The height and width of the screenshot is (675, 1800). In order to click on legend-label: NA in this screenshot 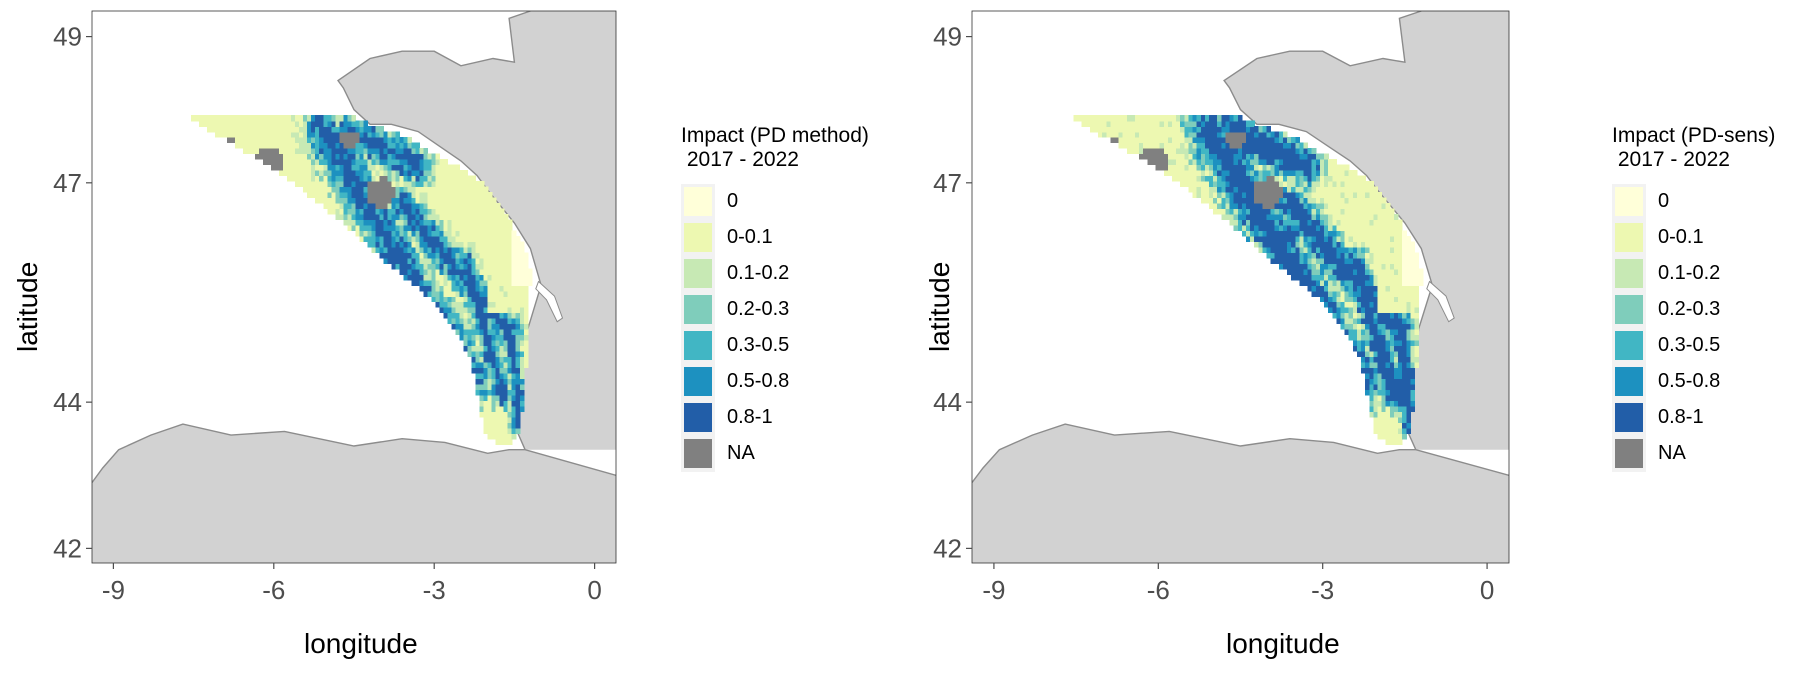, I will do `click(1672, 453)`.